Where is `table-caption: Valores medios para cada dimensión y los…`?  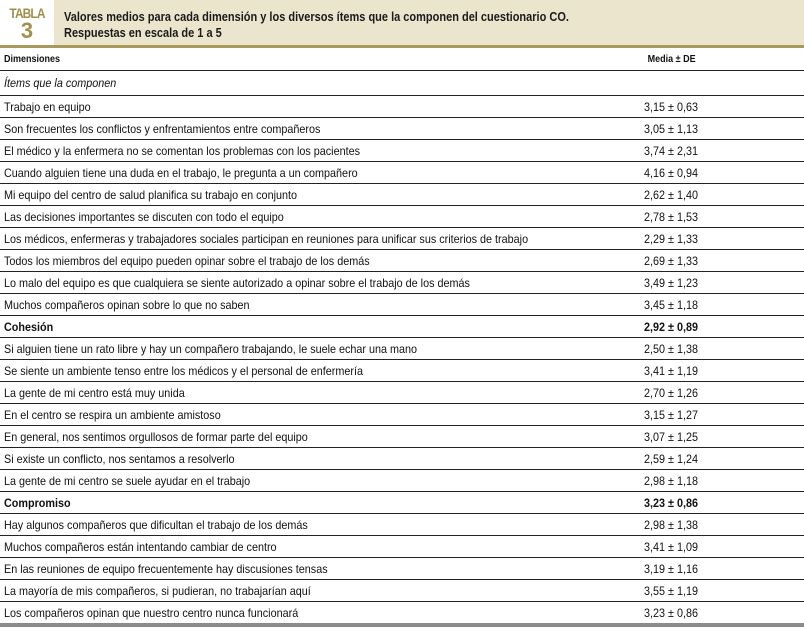
table-caption: Valores medios para cada dimensión y los… is located at coordinates (429, 22).